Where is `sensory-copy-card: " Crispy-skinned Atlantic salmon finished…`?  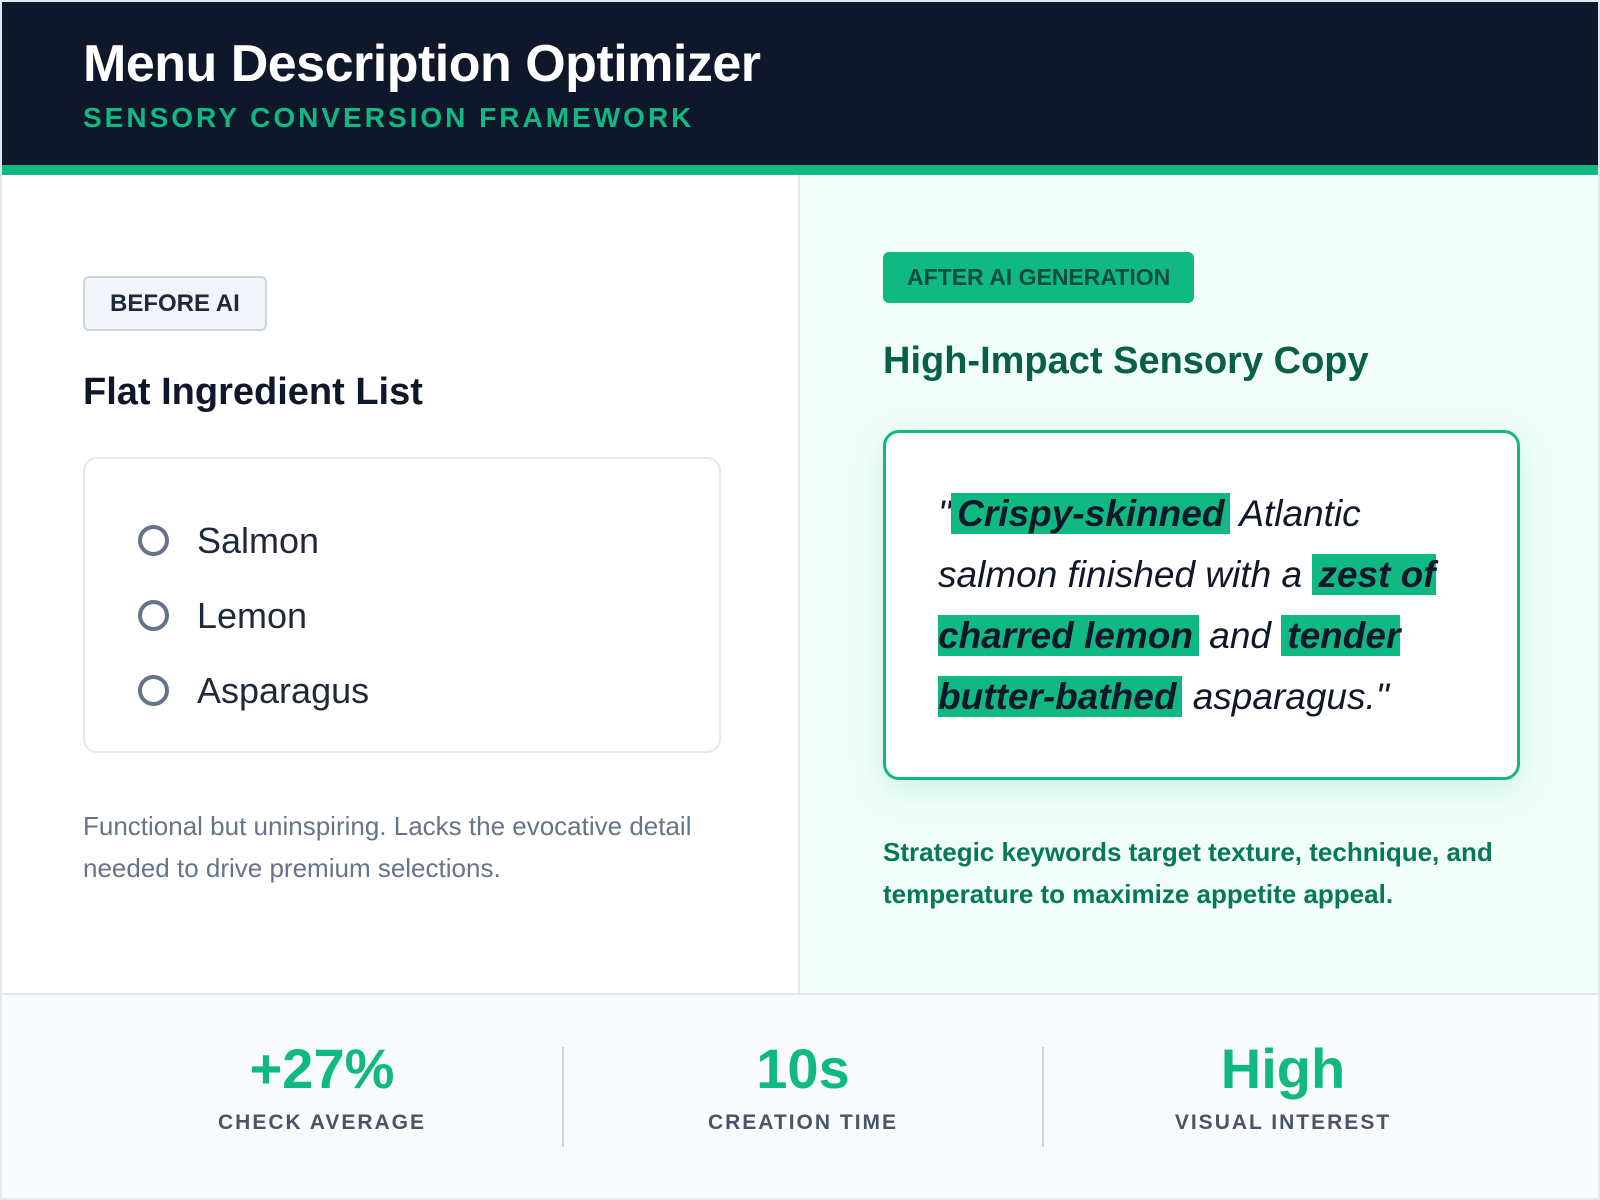 sensory-copy-card: " Crispy-skinned Atlantic salmon finished… is located at coordinates (1201, 605).